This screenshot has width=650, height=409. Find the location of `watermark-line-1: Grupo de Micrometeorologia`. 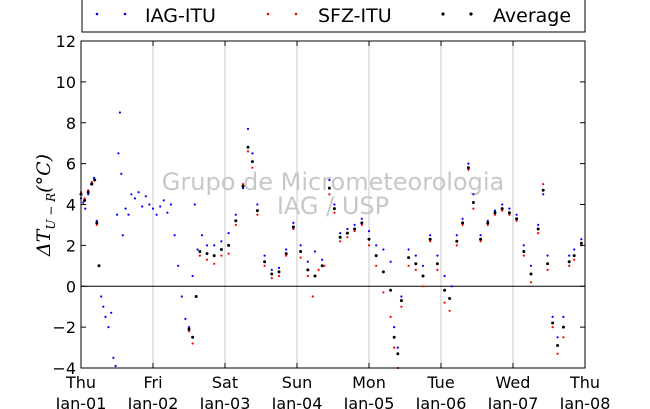

watermark-line-1: Grupo de Micrometeorologia is located at coordinates (333, 182).